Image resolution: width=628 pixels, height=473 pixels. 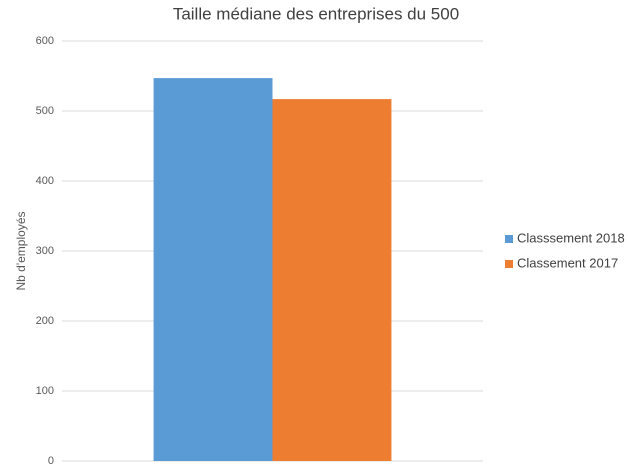 What do you see at coordinates (45, 181) in the screenshot?
I see `y-tick-label: 400` at bounding box center [45, 181].